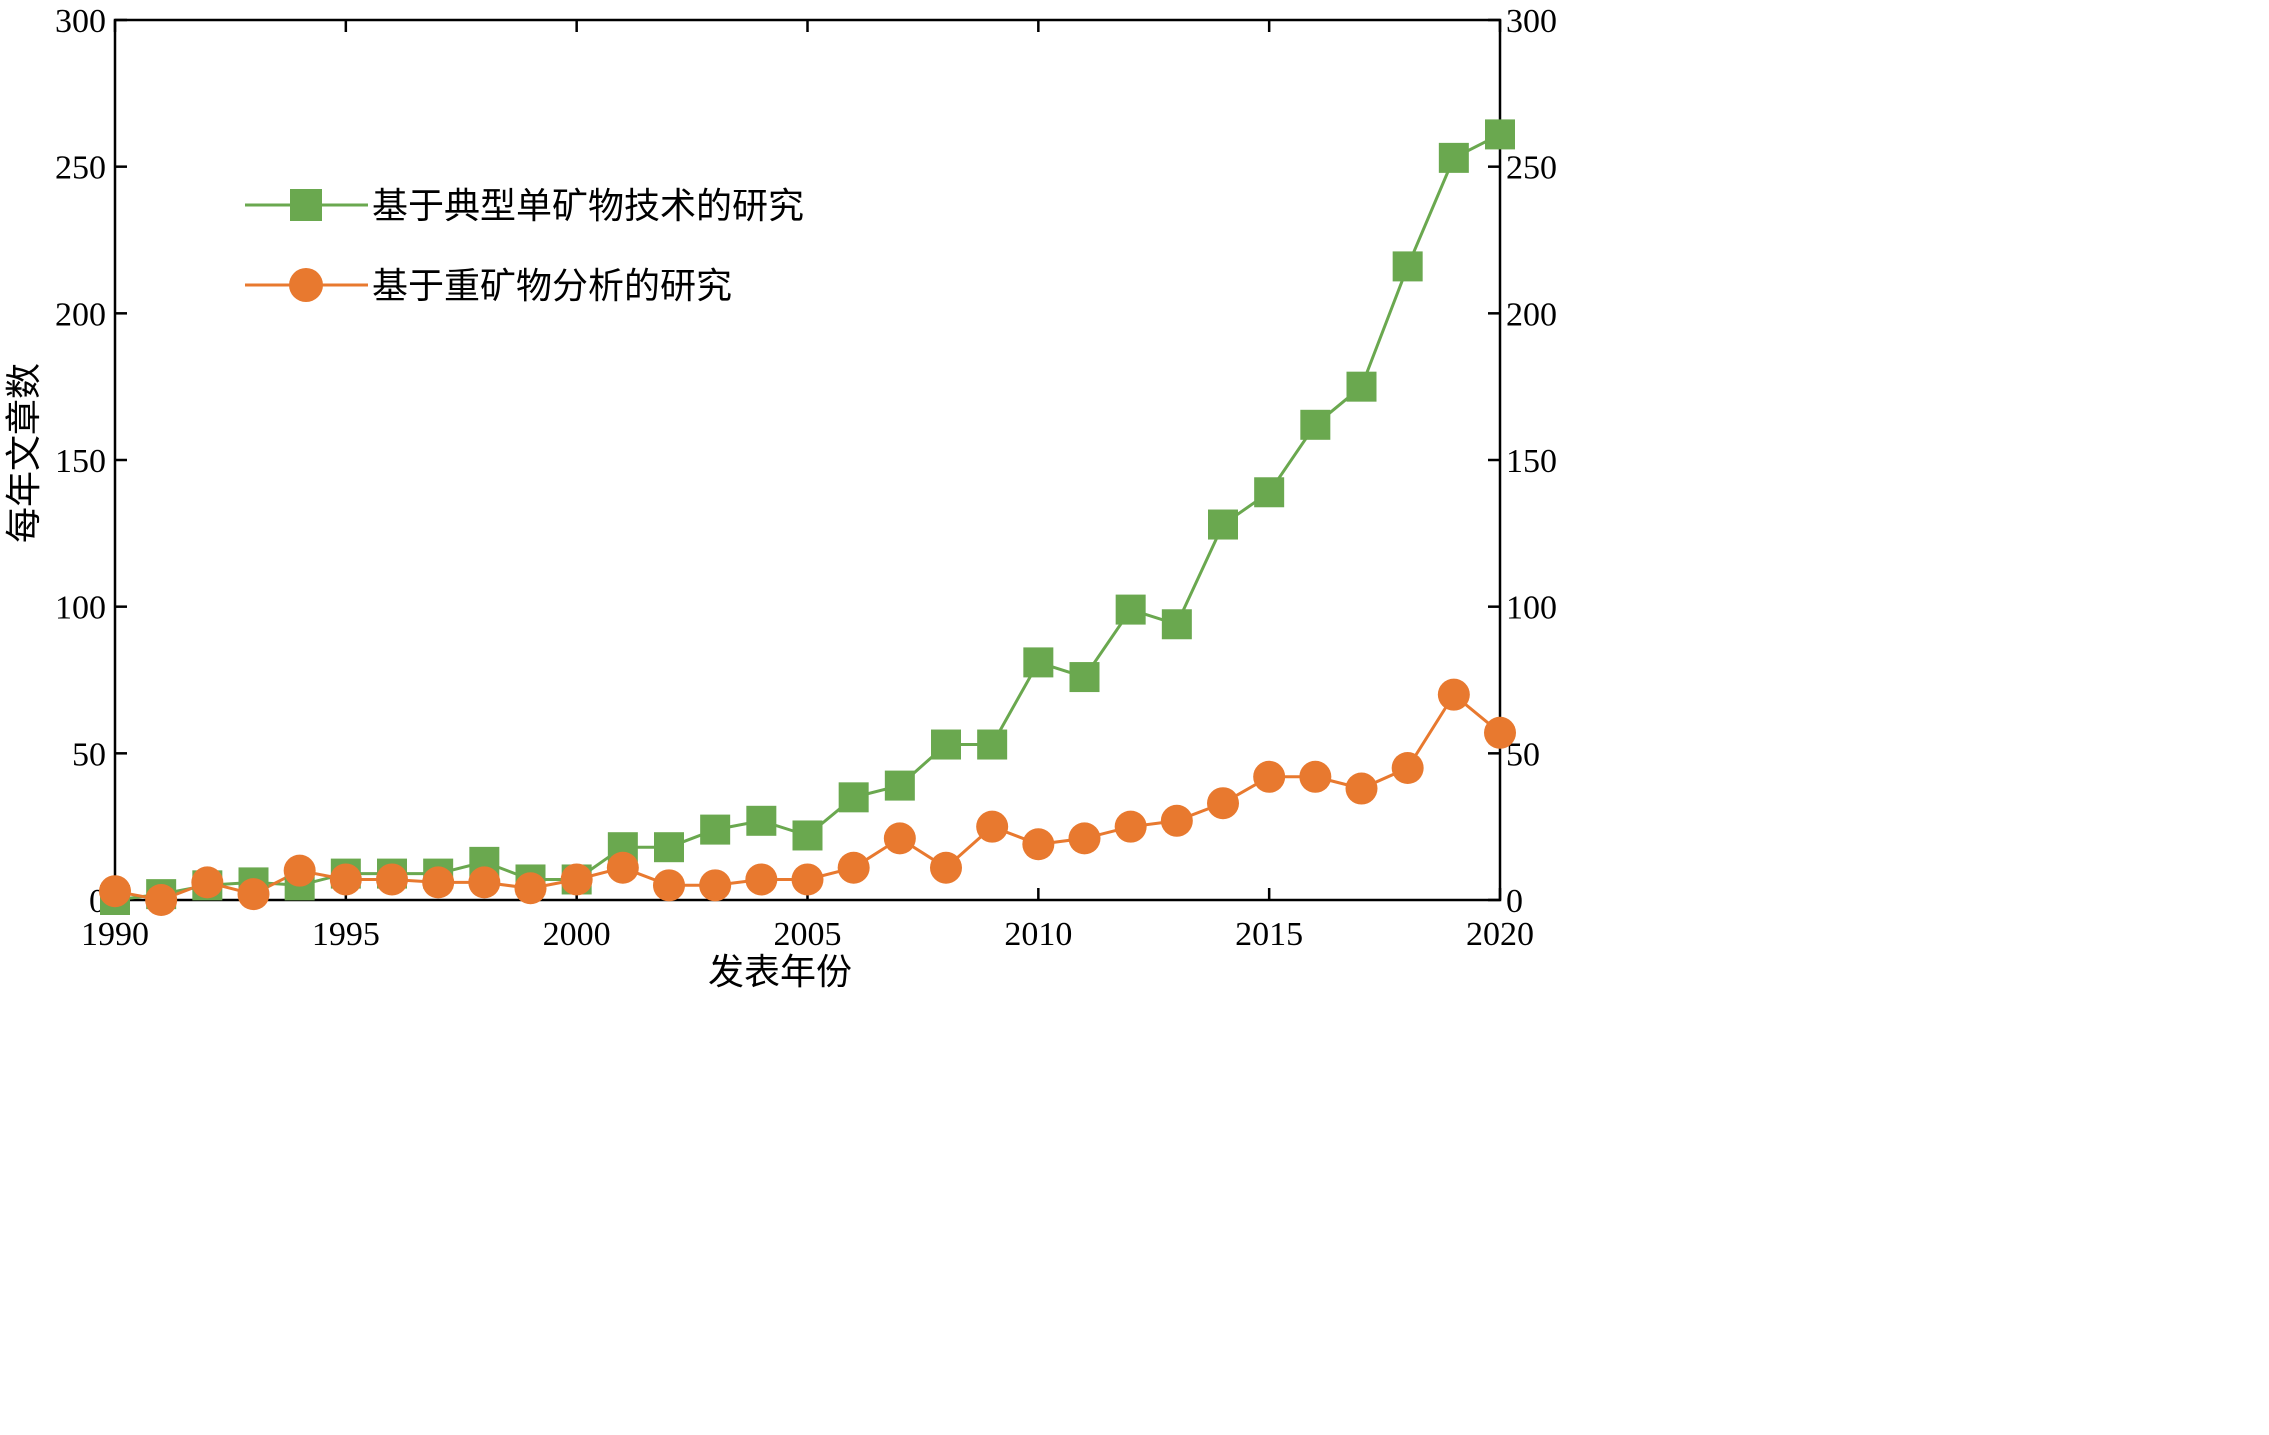 Image resolution: width=2269 pixels, height=1435 pixels. What do you see at coordinates (780, 972) in the screenshot?
I see `x-axis-title: 发表年份` at bounding box center [780, 972].